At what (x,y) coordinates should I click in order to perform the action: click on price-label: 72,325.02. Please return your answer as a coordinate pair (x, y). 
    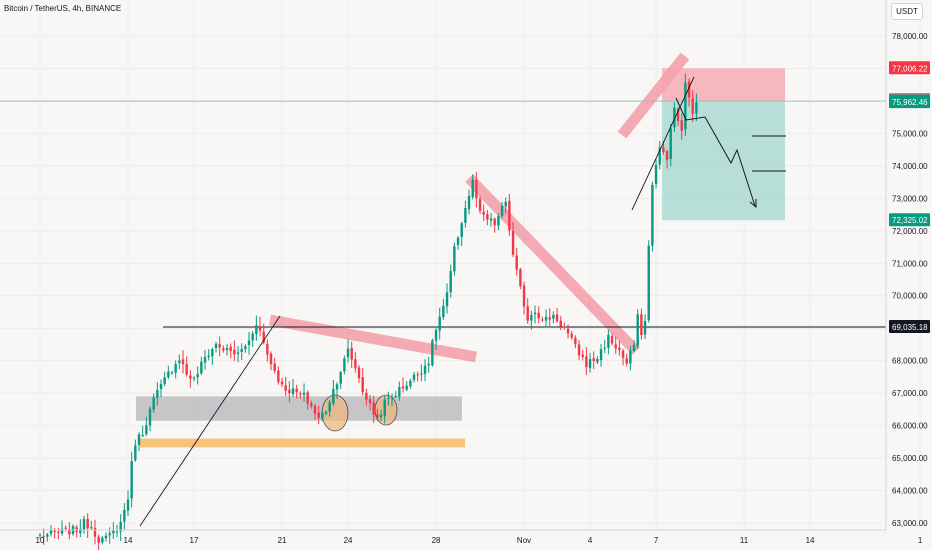
    Looking at the image, I should click on (910, 220).